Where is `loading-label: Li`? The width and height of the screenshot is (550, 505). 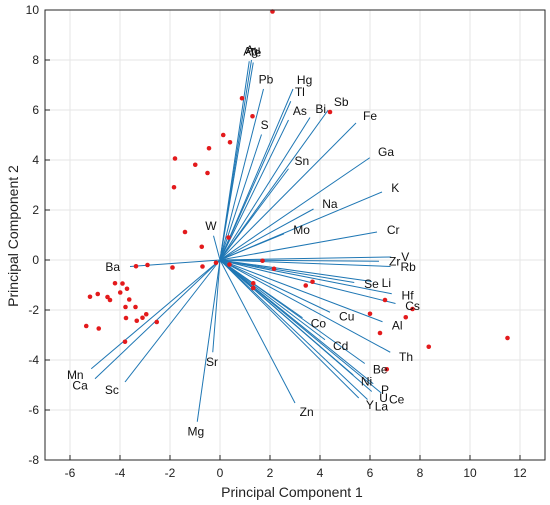
loading-label: Li is located at coordinates (386, 283).